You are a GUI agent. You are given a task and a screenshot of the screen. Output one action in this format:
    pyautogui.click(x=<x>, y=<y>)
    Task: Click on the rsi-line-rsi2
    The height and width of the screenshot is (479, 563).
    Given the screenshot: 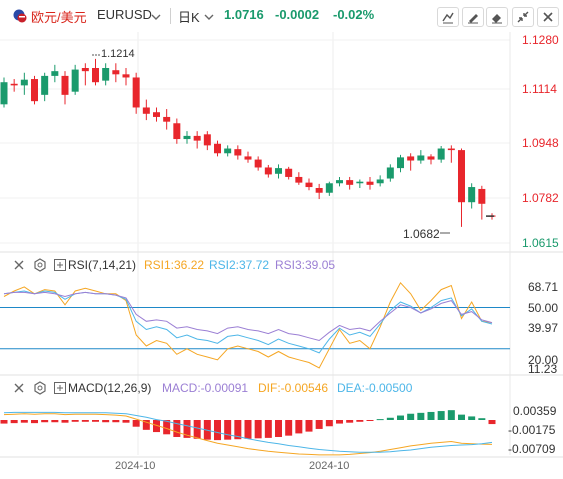 What is the action you would take?
    pyautogui.click(x=248, y=322)
    